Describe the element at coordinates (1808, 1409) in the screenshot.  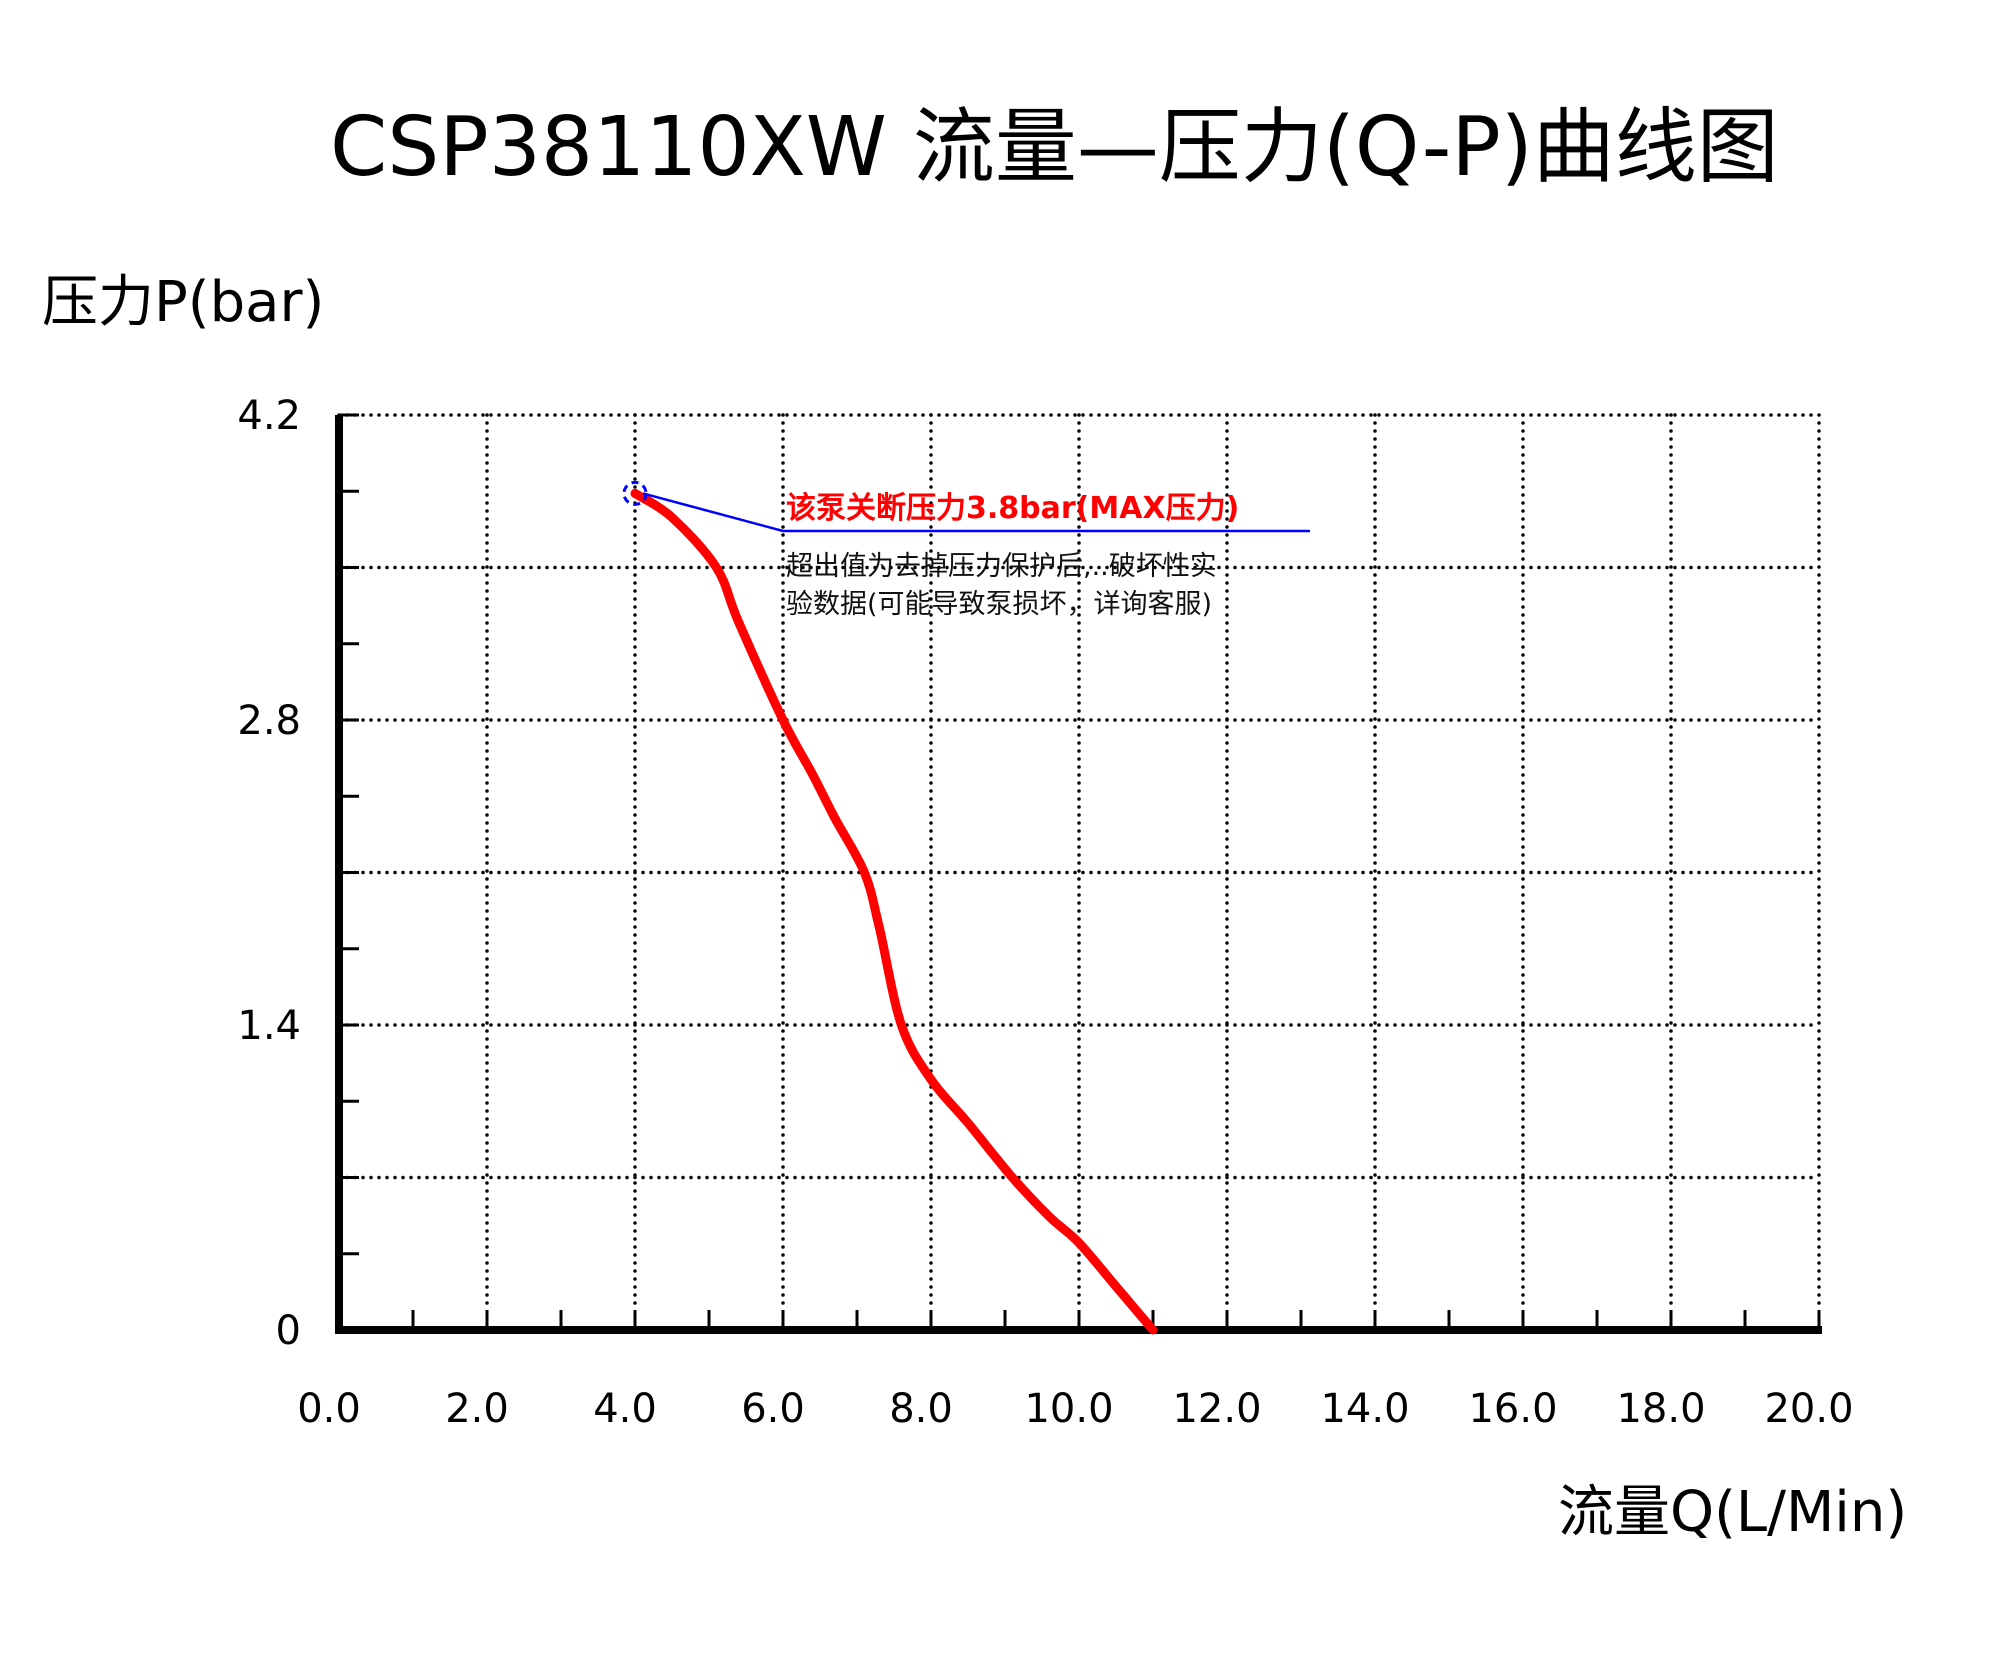
I see `x-tick-label: 20.0` at that location.